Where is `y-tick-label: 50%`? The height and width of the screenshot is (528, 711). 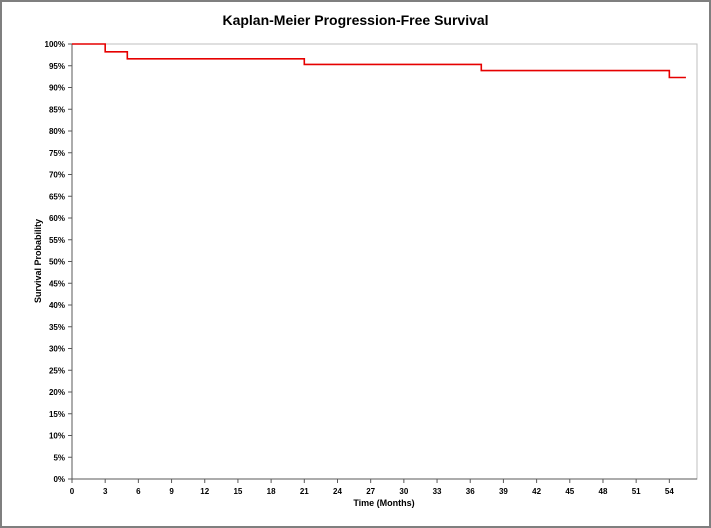
y-tick-label: 50% is located at coordinates (57, 262).